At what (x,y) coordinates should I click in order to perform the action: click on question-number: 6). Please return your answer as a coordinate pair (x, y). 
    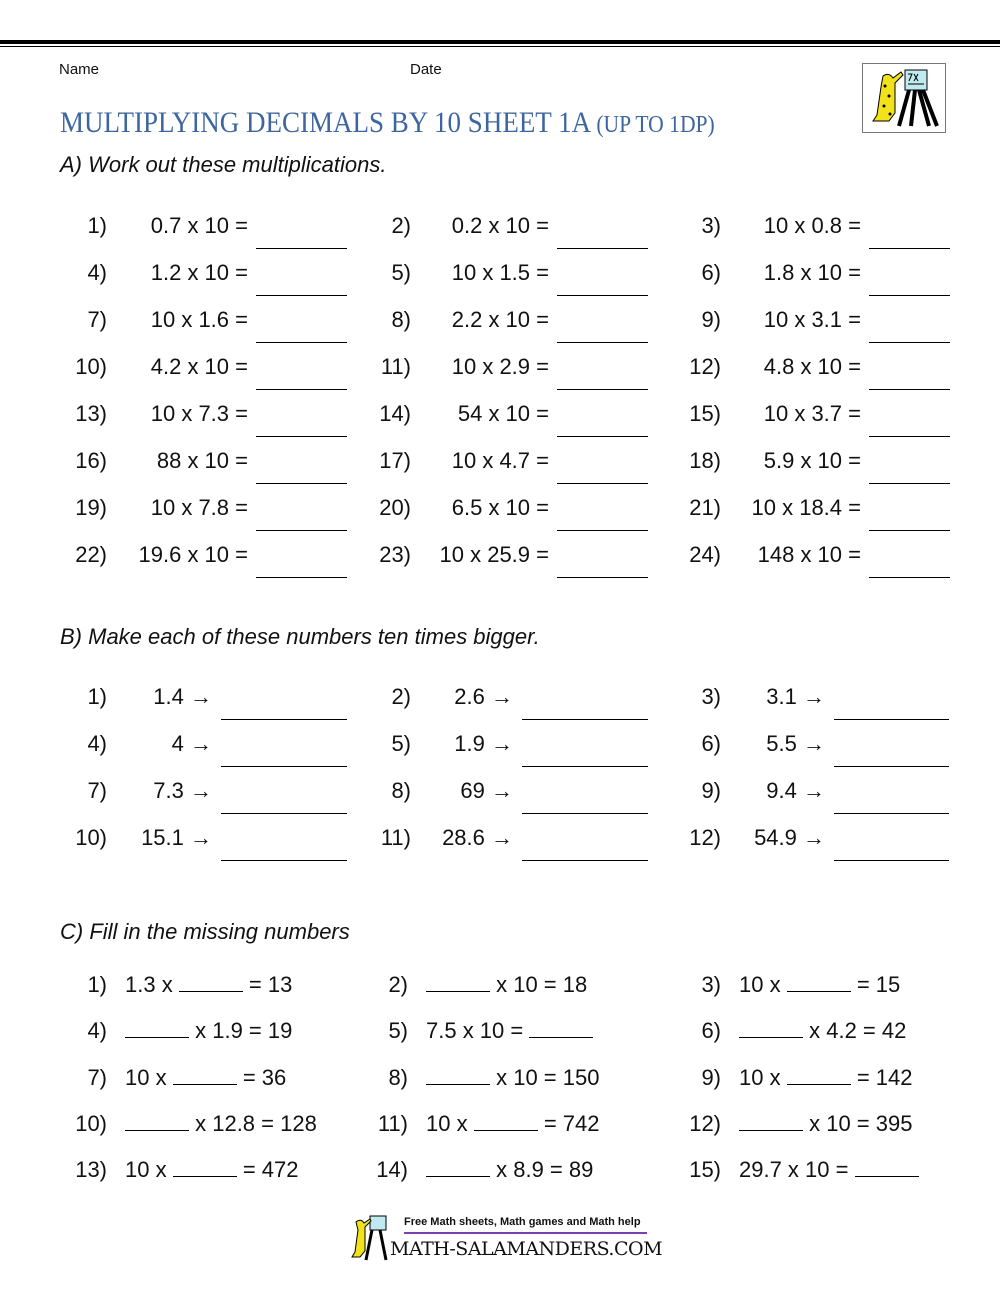
    Looking at the image, I should click on (711, 1031).